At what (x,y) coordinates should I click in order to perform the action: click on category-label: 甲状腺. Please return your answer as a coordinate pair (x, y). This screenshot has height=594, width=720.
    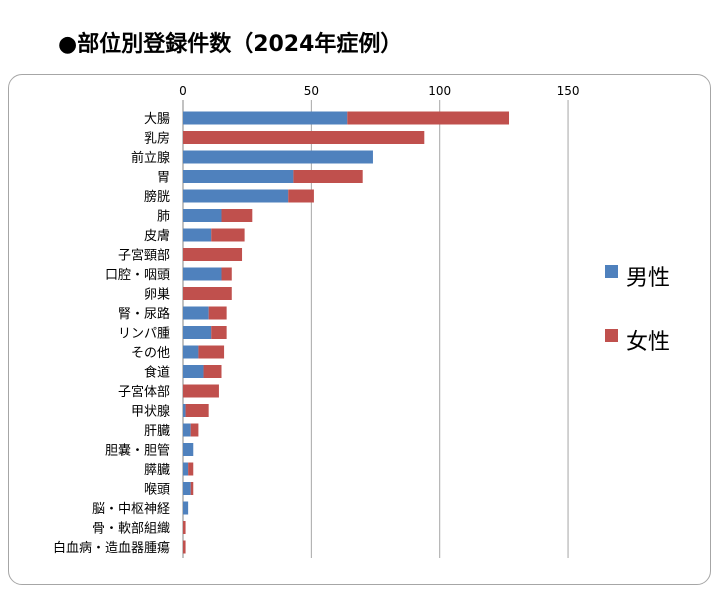
    Looking at the image, I should click on (150, 412).